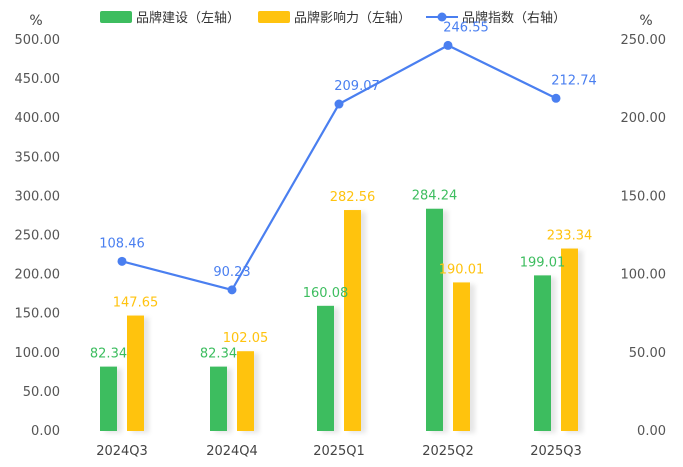 The height and width of the screenshot is (467, 683). I want to click on bar-value-label: 284.24, so click(435, 196).